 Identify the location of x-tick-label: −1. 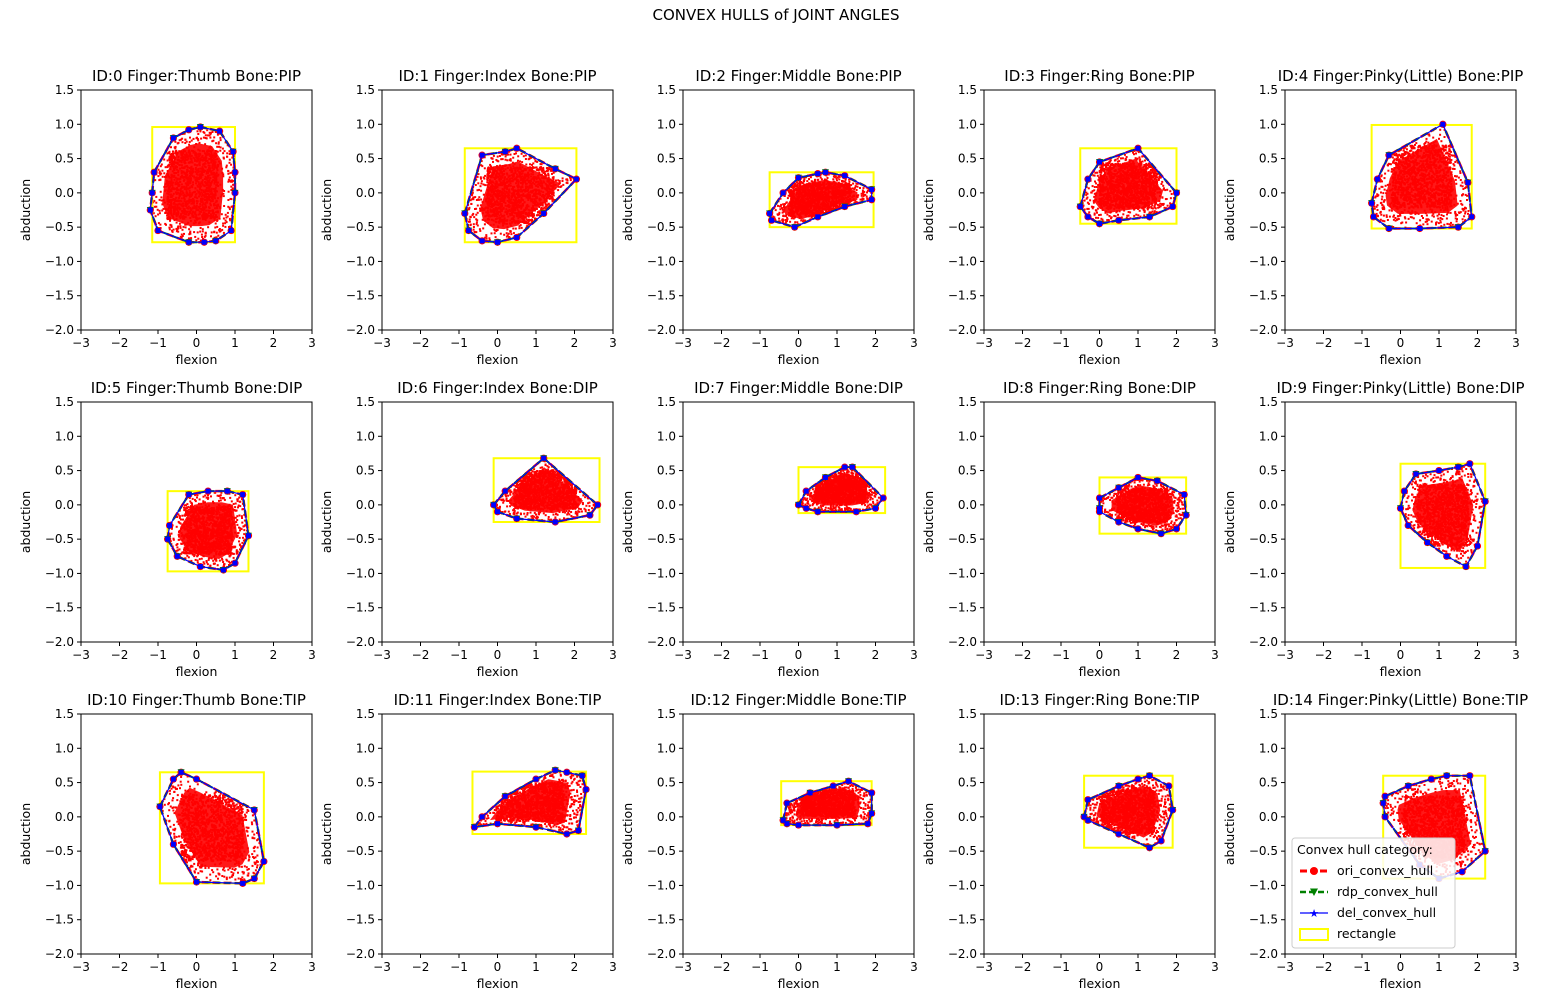
(459, 343).